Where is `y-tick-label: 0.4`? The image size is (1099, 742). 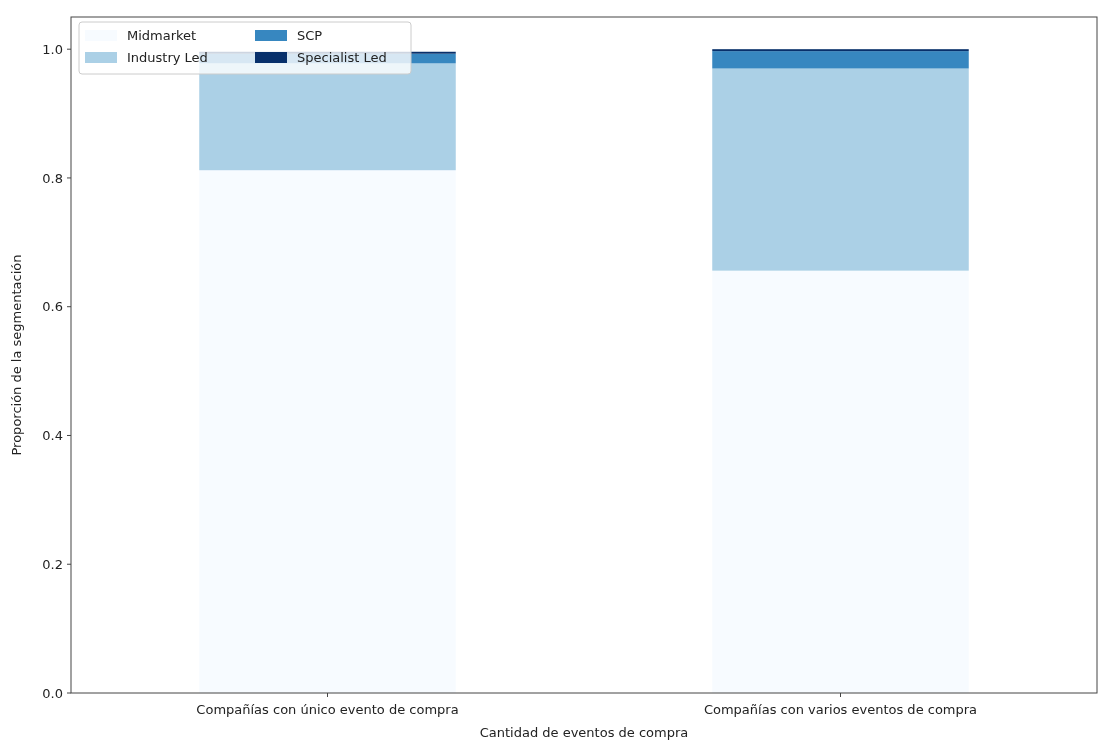
y-tick-label: 0.4 is located at coordinates (52, 436).